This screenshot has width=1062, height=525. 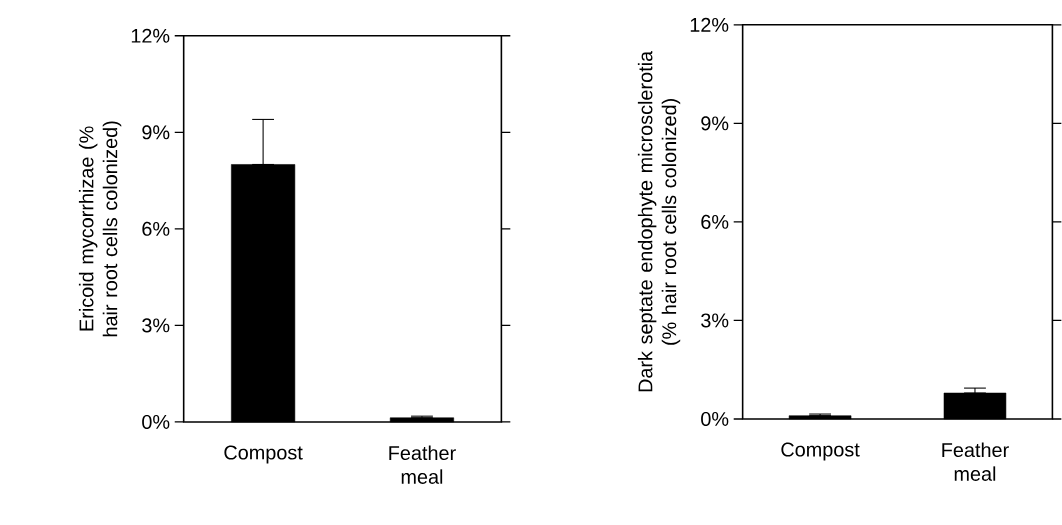 I want to click on y-axis-title: Dark septate endophyte microsclerotia (% hair root cells colonized), so click(x=659, y=221).